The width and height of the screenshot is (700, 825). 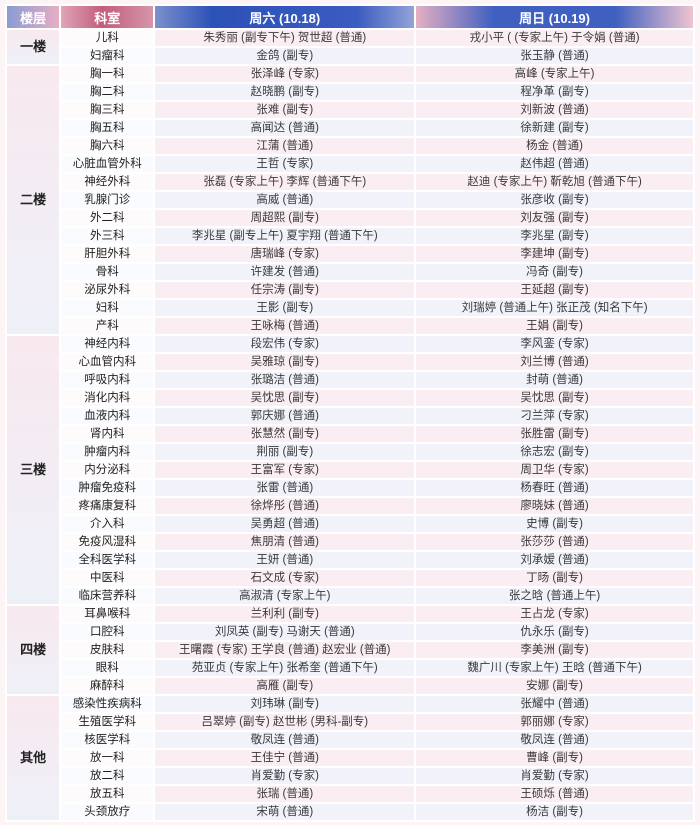 What do you see at coordinates (107, 794) in the screenshot?
I see `department-cell: 放五科` at bounding box center [107, 794].